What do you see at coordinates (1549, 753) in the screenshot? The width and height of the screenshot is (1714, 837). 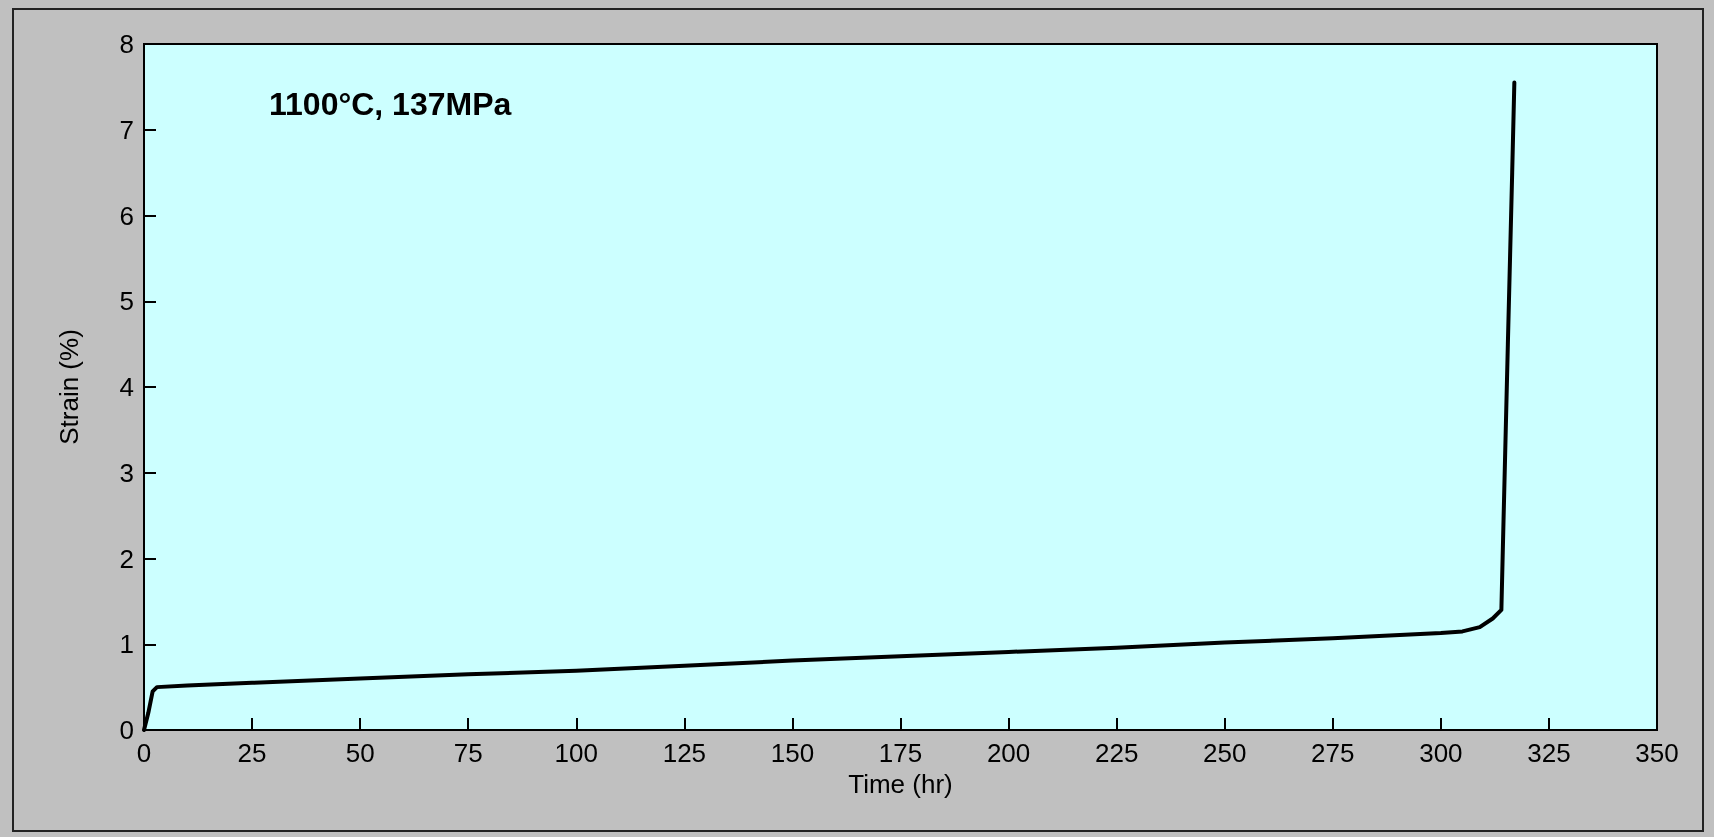 I see `x-tick-label: 325` at bounding box center [1549, 753].